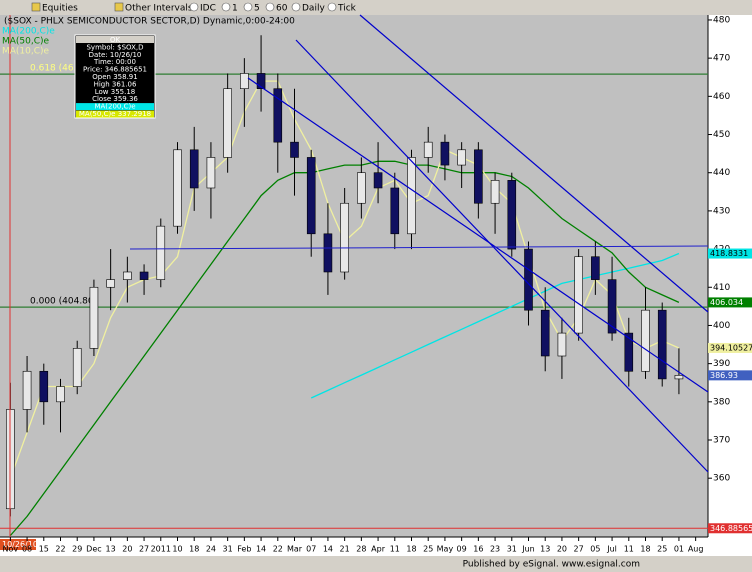 Image resolution: width=752 pixels, height=572 pixels. Describe the element at coordinates (295, 549) in the screenshot. I see `x-tick-label: Mar` at that location.